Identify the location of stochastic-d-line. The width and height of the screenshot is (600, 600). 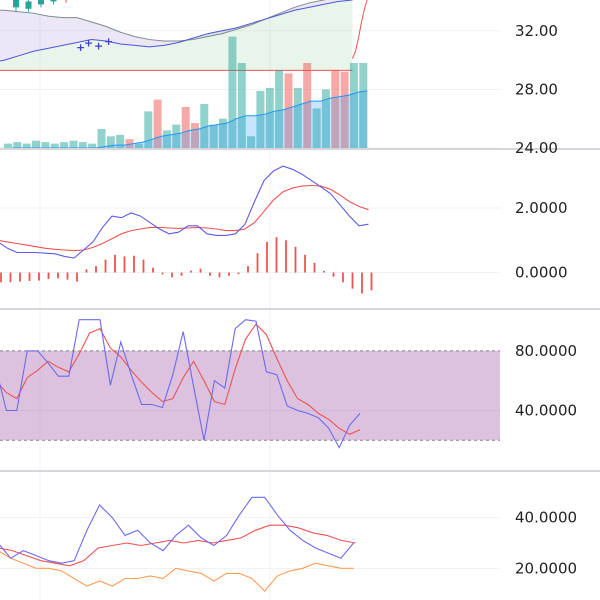
(180, 379).